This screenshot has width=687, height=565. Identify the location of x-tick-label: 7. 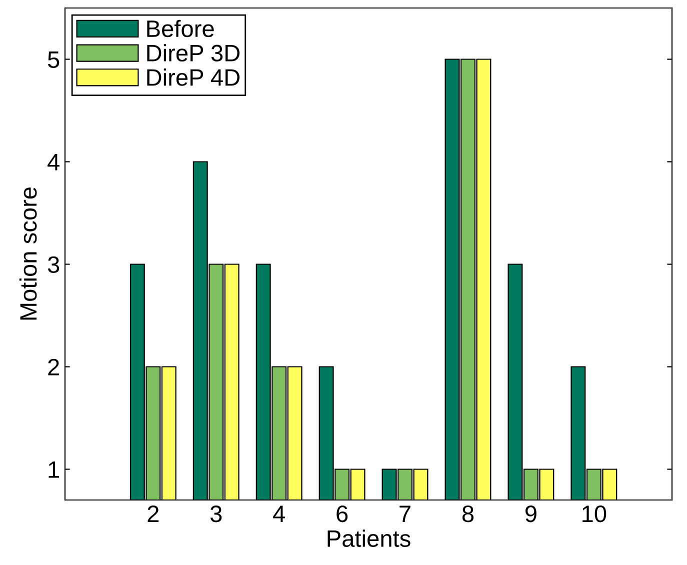
(405, 514).